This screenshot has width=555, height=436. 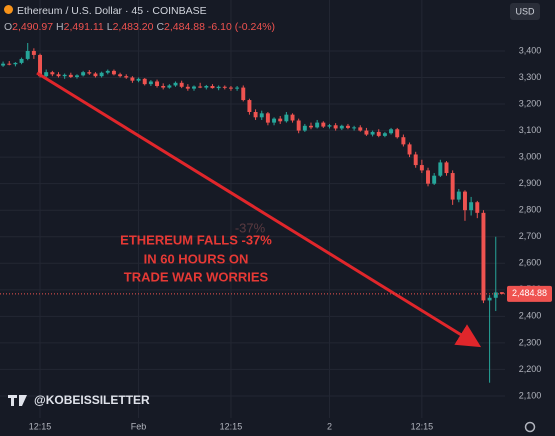 What do you see at coordinates (530, 342) in the screenshot?
I see `y-tick-label: 2,300` at bounding box center [530, 342].